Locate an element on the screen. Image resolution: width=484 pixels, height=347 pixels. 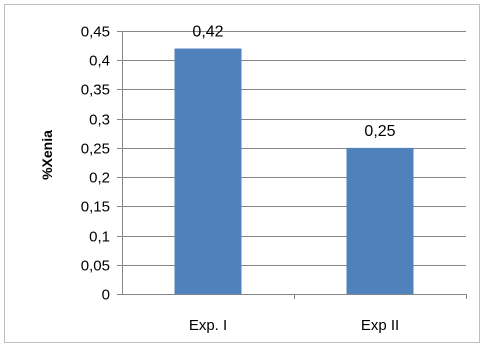
y-tick-label: 0,35 is located at coordinates (95, 90).